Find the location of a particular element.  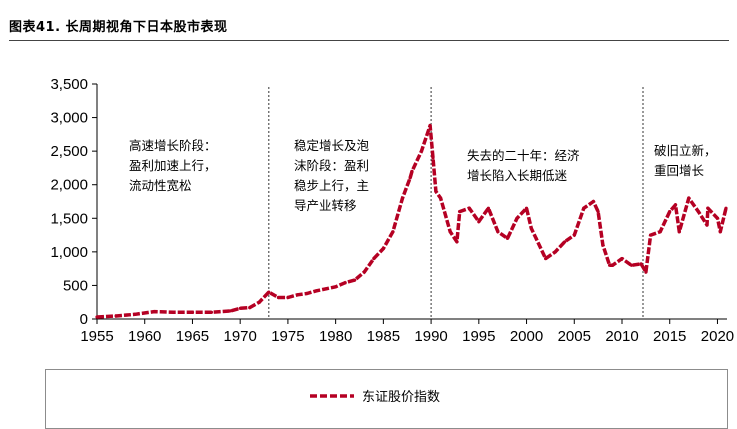

y-tick-label: 1,000 is located at coordinates (69, 252).